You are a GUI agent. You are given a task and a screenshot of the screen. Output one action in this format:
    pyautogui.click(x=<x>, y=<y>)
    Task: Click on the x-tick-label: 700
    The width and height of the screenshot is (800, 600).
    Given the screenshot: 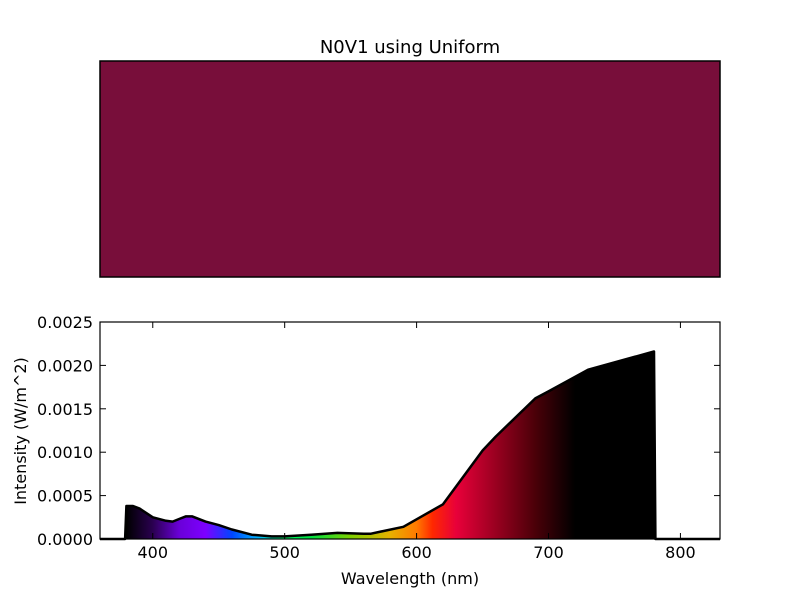 What is the action you would take?
    pyautogui.click(x=548, y=552)
    